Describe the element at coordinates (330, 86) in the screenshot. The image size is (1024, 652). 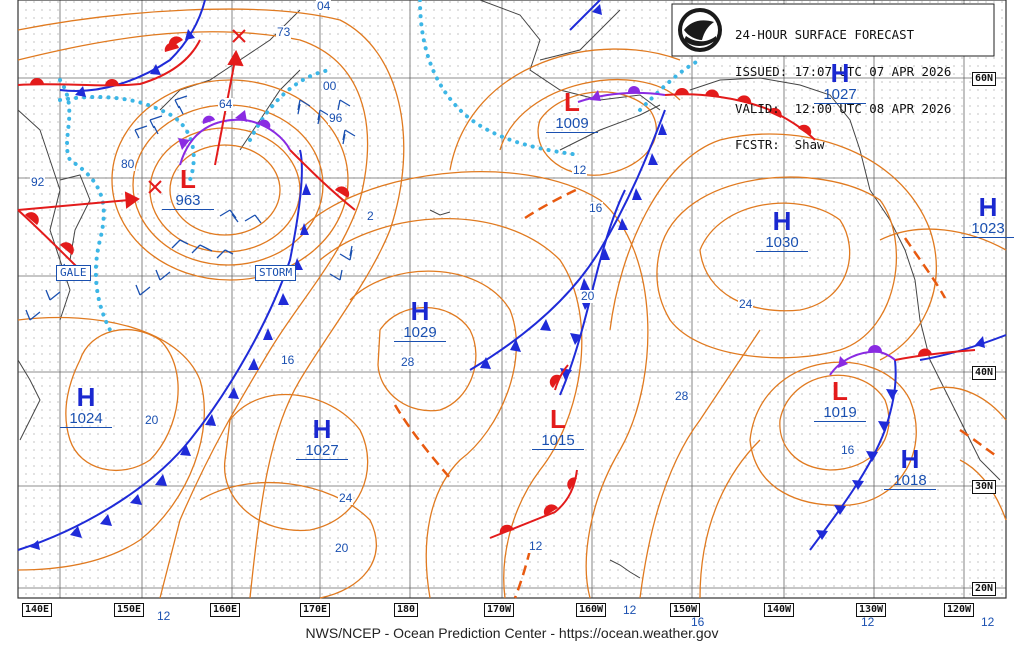
I see `isobar-label: 00` at that location.